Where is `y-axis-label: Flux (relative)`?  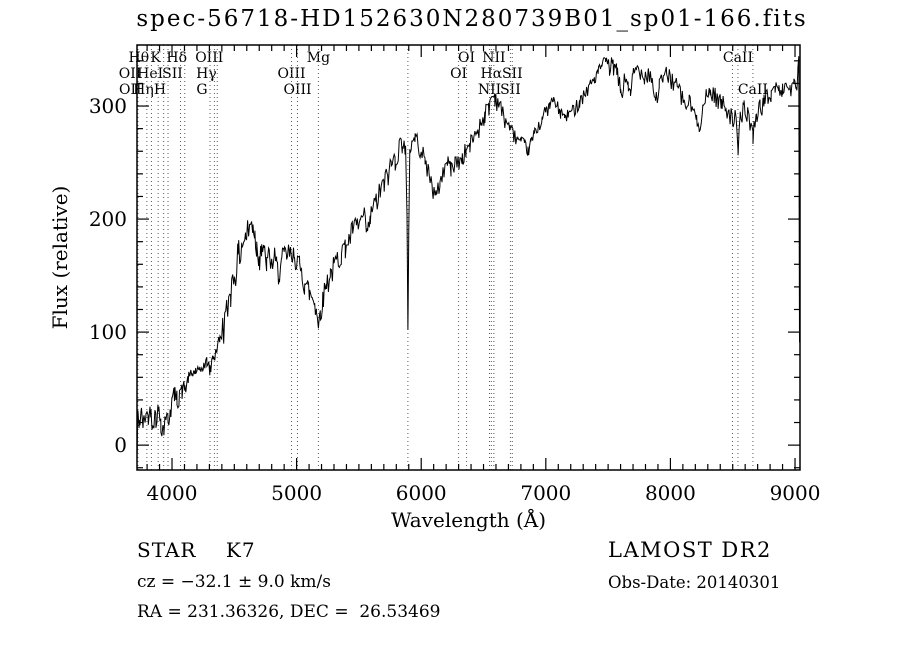
y-axis-label: Flux (relative) is located at coordinates (60, 258).